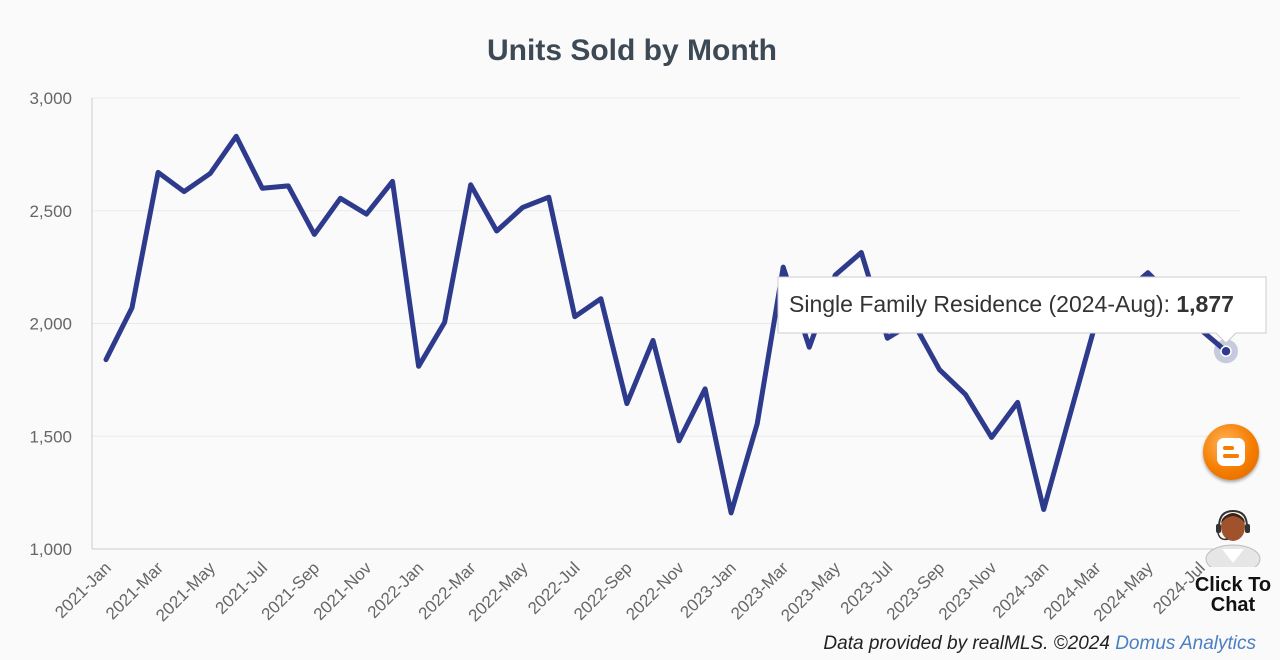 This screenshot has height=660, width=1280. Describe the element at coordinates (50, 211) in the screenshot. I see `y-tick-label: 2,500` at that location.